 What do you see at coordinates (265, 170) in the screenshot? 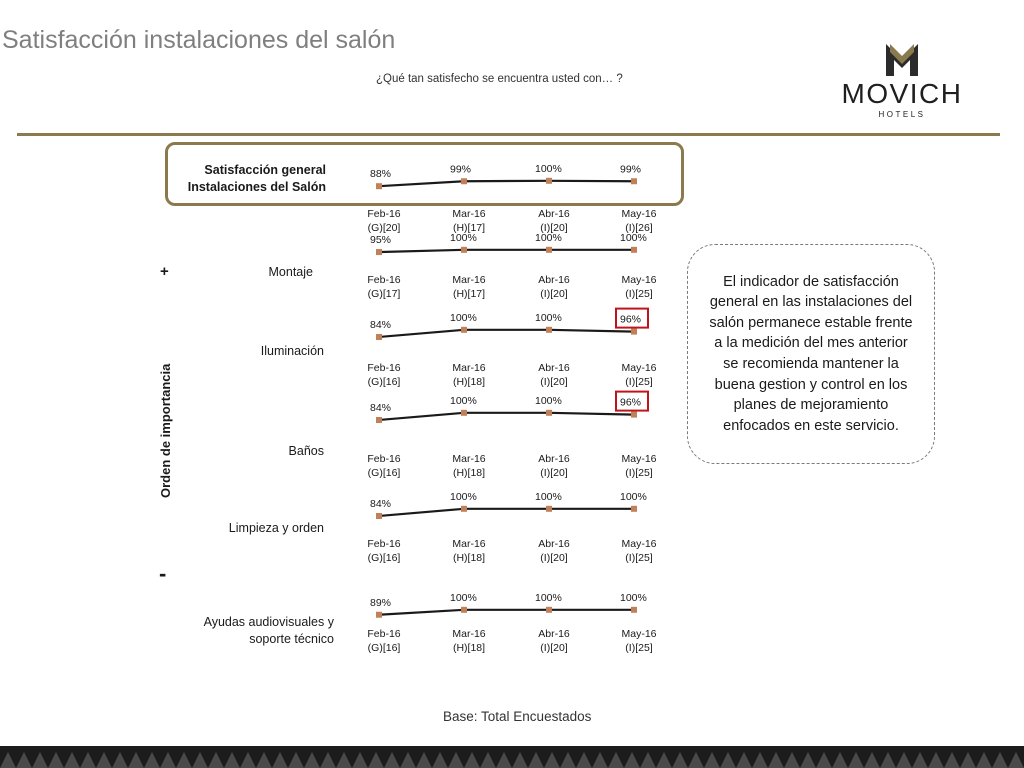
I see `series-label: Satisfacción general` at bounding box center [265, 170].